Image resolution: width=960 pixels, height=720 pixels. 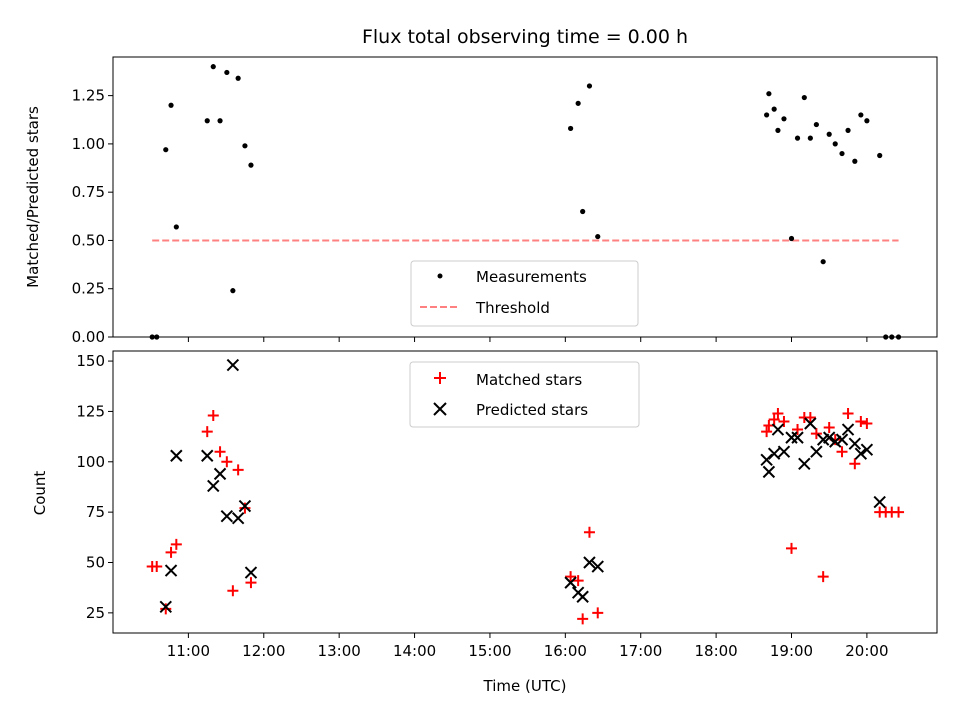 I want to click on count-x-axis-label: Time (UTC), so click(x=525, y=686).